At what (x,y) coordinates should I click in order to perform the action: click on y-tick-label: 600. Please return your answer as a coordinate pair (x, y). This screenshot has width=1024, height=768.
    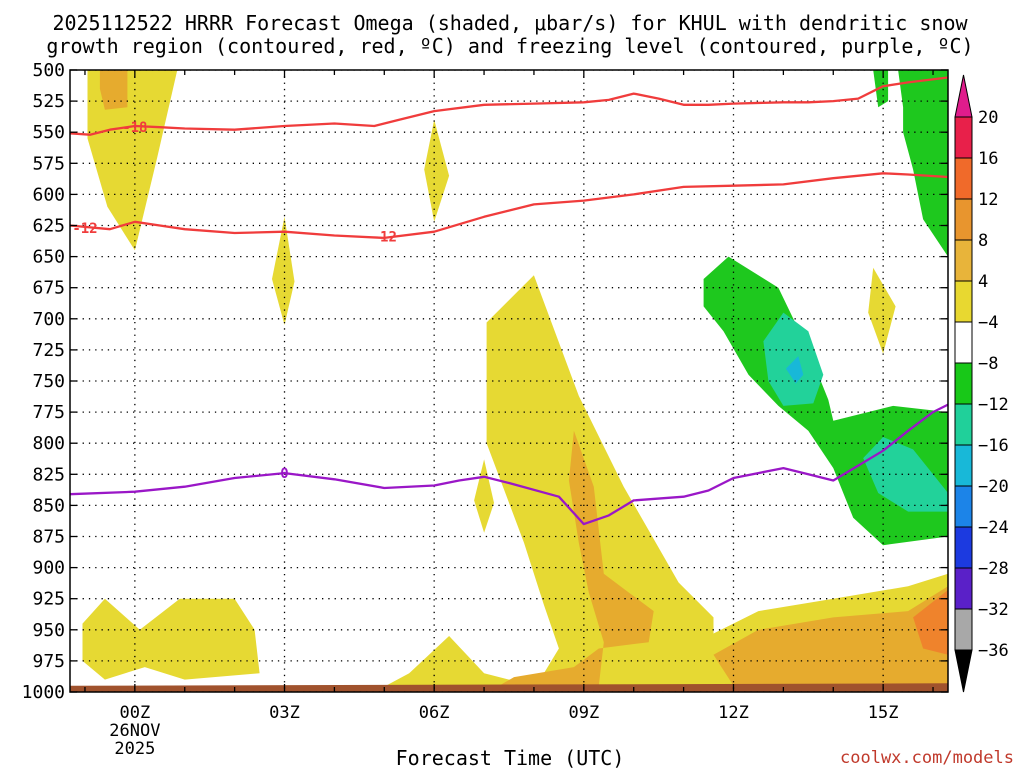
    Looking at the image, I should click on (48, 194).